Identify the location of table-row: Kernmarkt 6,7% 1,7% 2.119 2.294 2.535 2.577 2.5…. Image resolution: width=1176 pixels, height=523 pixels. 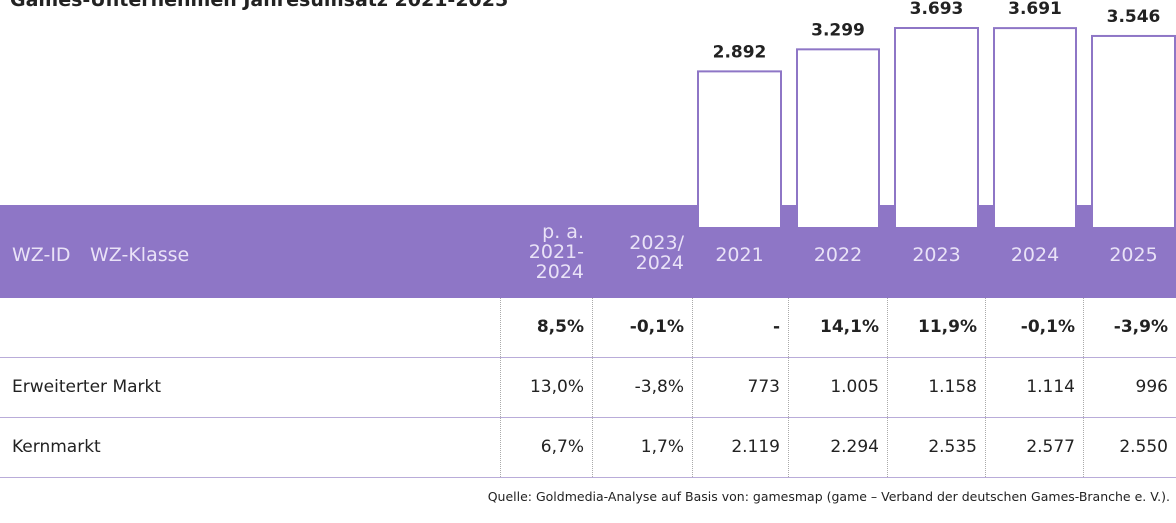
(588, 448).